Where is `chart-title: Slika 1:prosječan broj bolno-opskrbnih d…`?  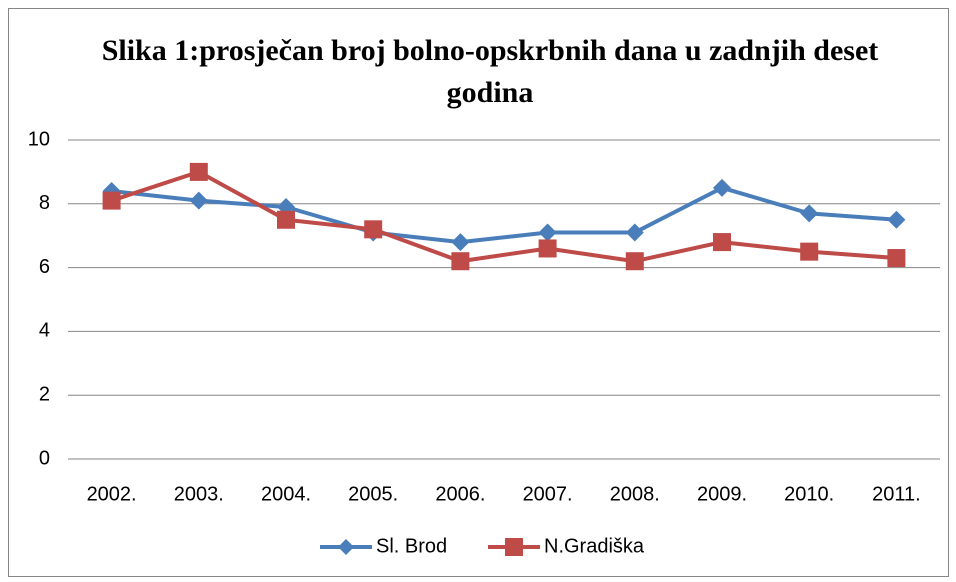 chart-title: Slika 1:prosječan broj bolno-opskrbnih d… is located at coordinates (490, 71).